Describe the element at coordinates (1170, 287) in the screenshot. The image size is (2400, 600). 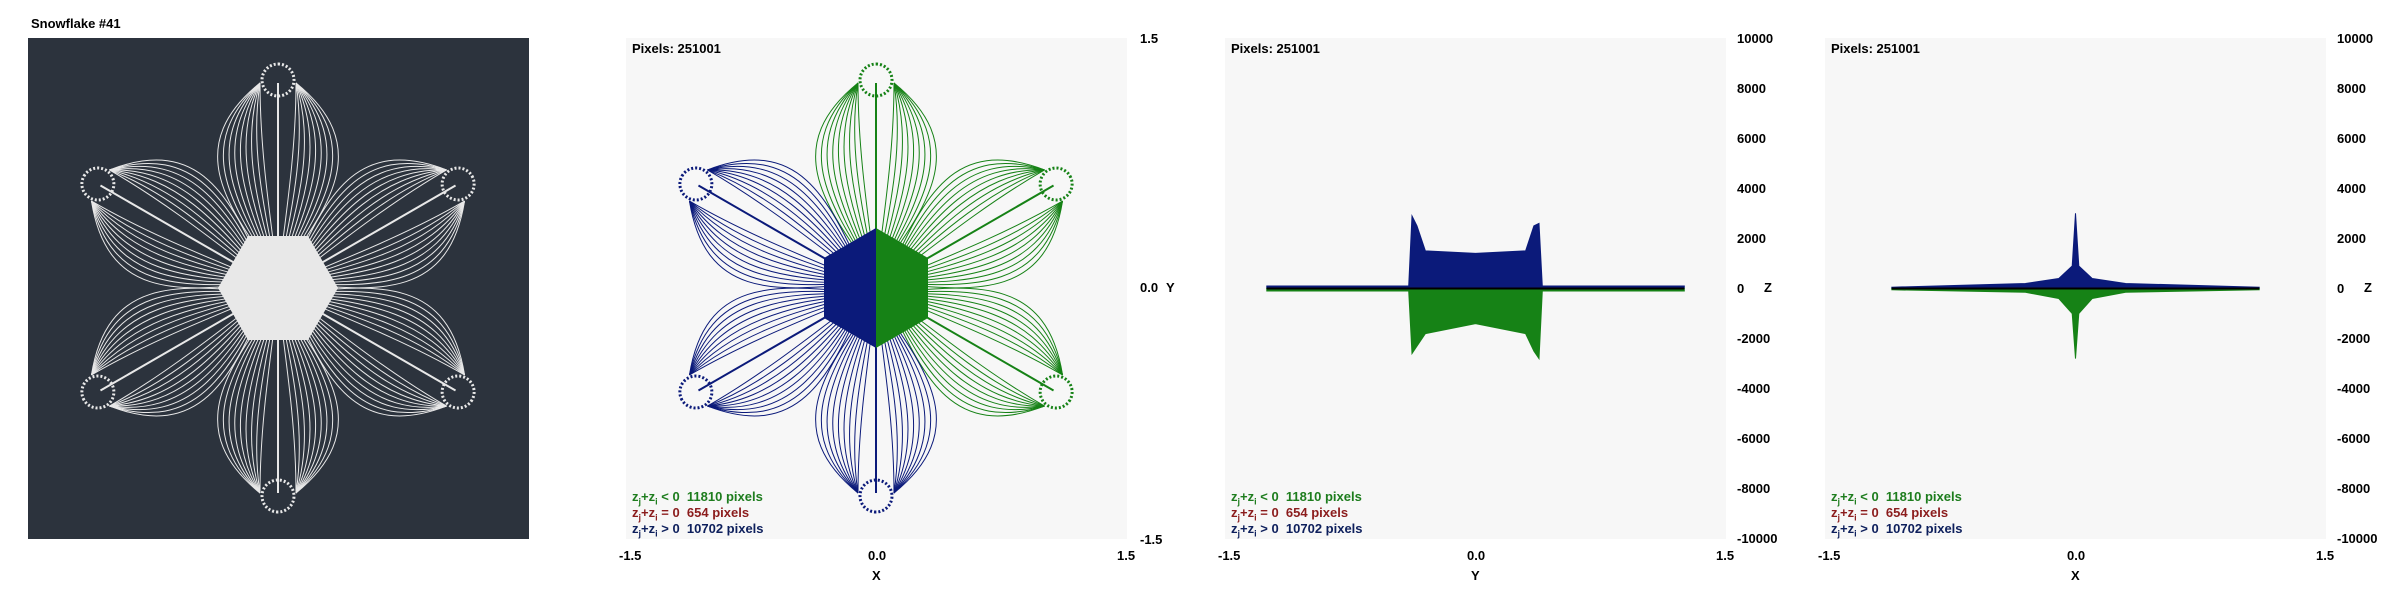
I see `y-axis-label: Y` at that location.